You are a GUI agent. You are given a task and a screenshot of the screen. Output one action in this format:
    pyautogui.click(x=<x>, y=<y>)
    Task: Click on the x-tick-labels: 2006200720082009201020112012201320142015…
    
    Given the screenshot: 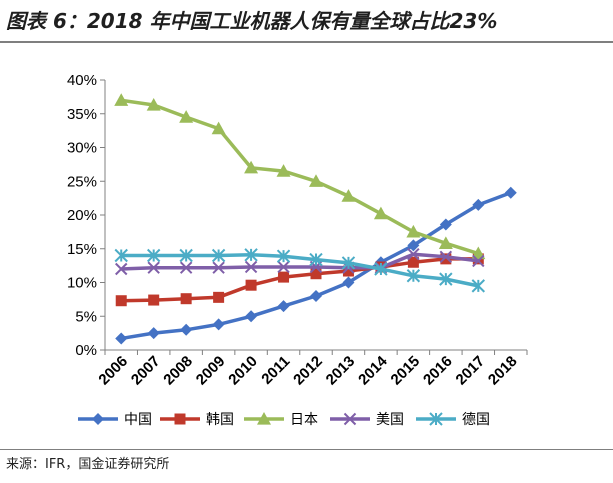 What is the action you would take?
    pyautogui.click(x=311, y=369)
    